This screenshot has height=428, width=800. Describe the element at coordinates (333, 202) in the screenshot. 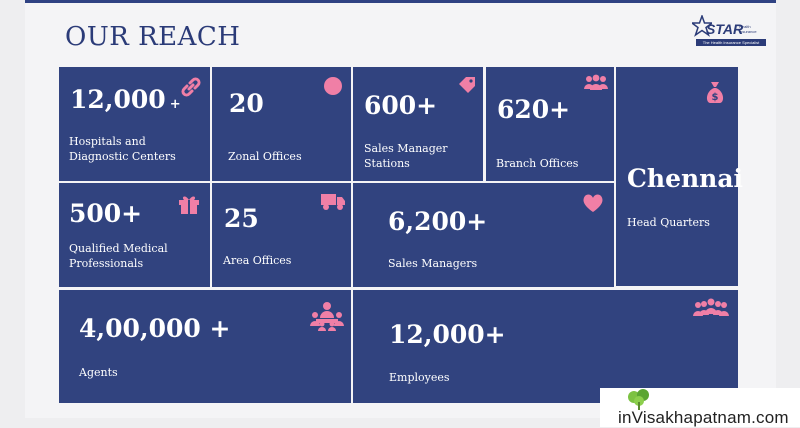

I see `truck-icon` at that location.